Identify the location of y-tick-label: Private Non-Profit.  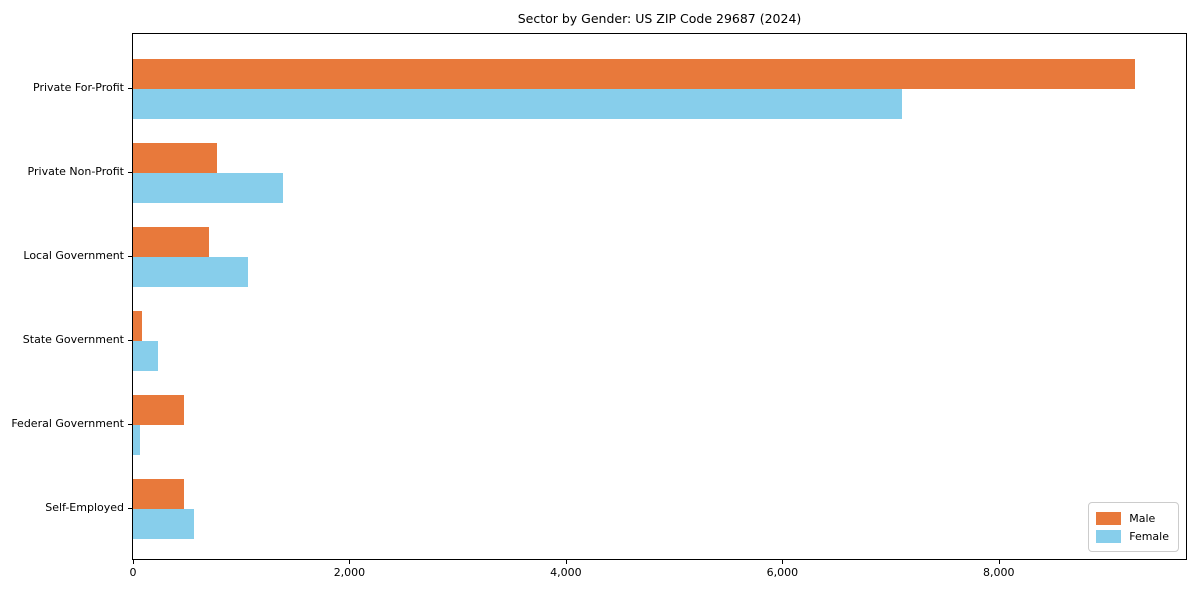
(75, 171).